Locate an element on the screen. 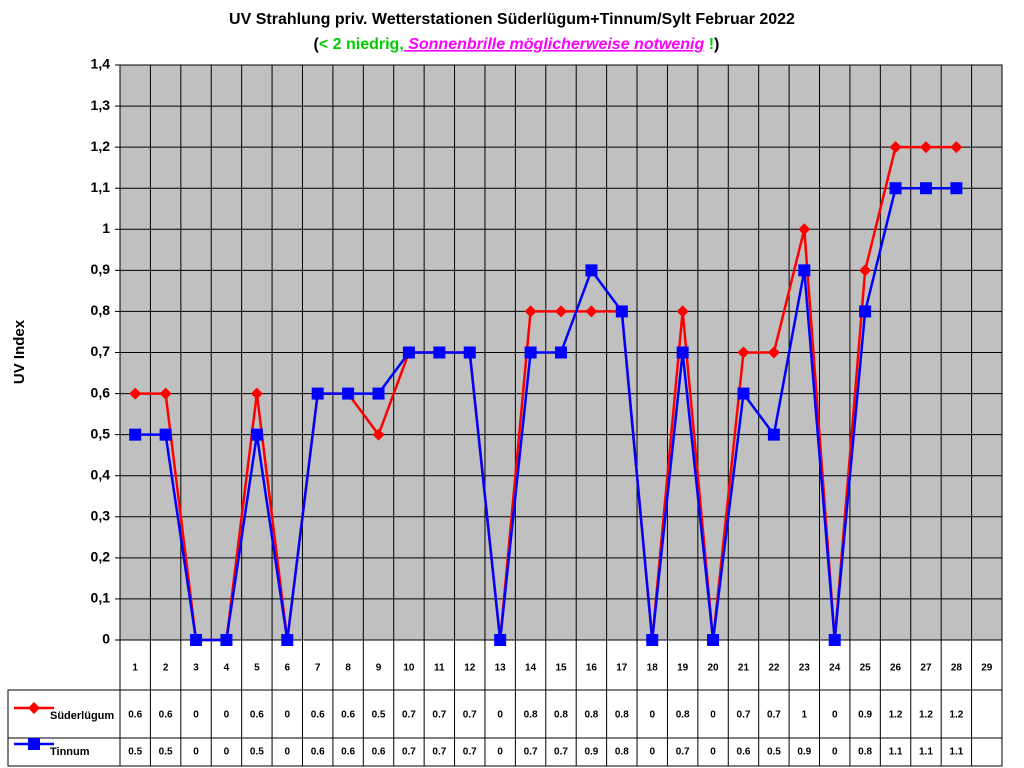 This screenshot has height=768, width=1024. y-tick-label: 1,2 is located at coordinates (101, 146).